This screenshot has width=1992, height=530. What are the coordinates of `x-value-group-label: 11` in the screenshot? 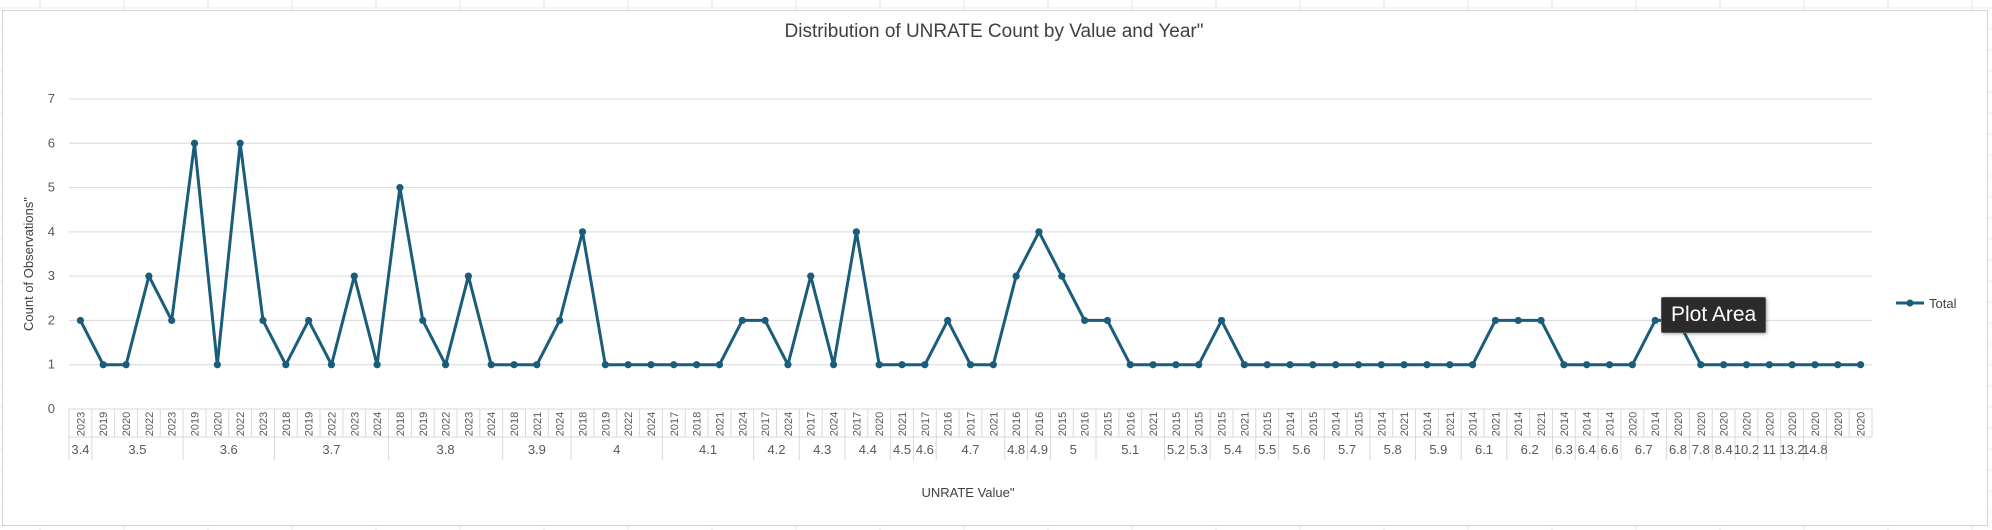 It's located at (1770, 449).